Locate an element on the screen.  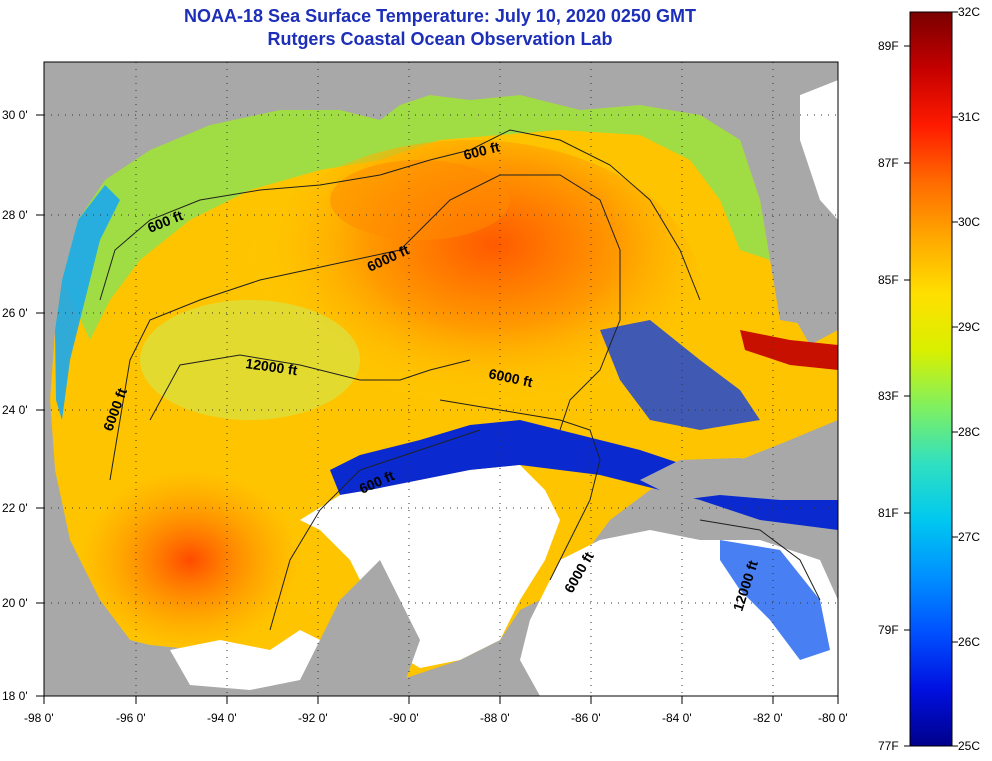
caribbean-cold-band is located at coordinates (775, 600).